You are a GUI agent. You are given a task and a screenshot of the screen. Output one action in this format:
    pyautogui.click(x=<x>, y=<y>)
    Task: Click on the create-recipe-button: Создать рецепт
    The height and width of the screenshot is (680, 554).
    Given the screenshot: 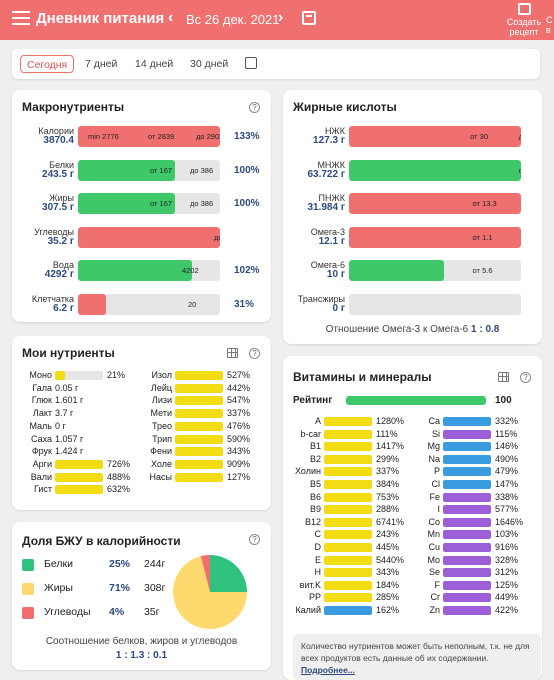 What is the action you would take?
    pyautogui.click(x=524, y=20)
    